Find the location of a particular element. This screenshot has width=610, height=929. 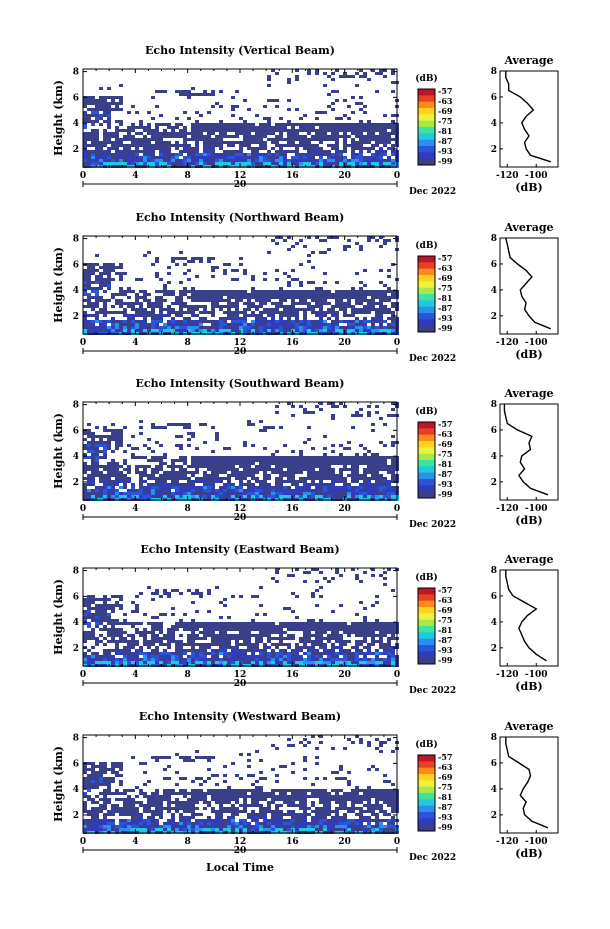

x-tick-label: 4 is located at coordinates (135, 176).